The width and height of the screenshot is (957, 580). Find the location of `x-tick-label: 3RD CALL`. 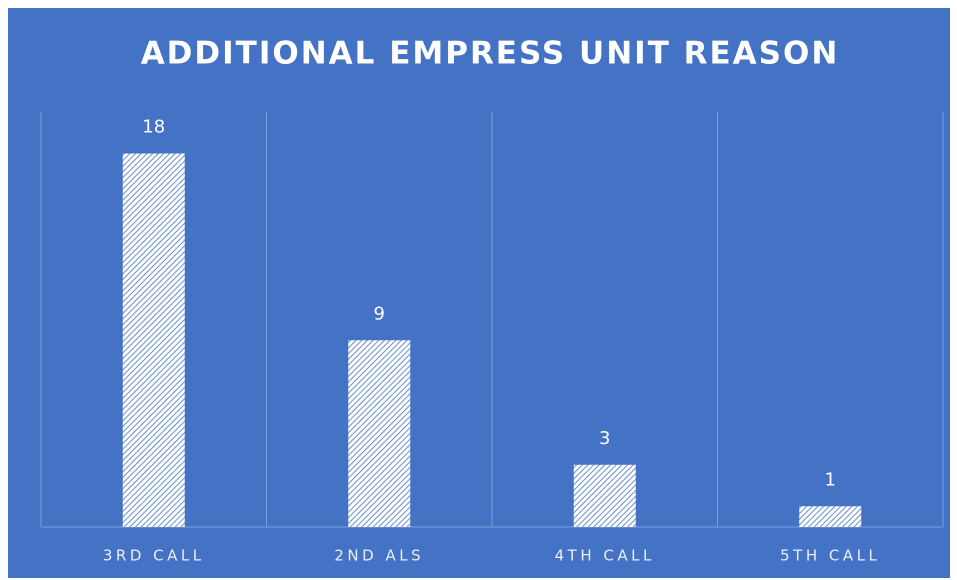

x-tick-label: 3RD CALL is located at coordinates (154, 556).